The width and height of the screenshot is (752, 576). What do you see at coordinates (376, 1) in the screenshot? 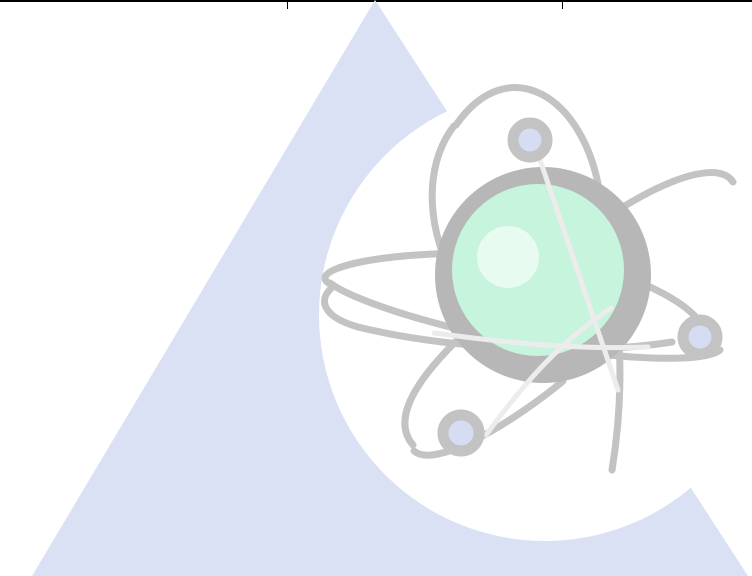
I see `top-table-border` at bounding box center [376, 1].